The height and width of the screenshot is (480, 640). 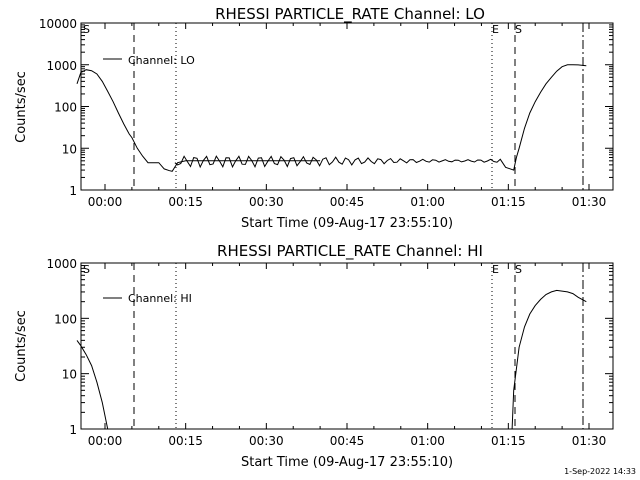 I want to click on lo-y-tick-label: 10, so click(x=69, y=149).